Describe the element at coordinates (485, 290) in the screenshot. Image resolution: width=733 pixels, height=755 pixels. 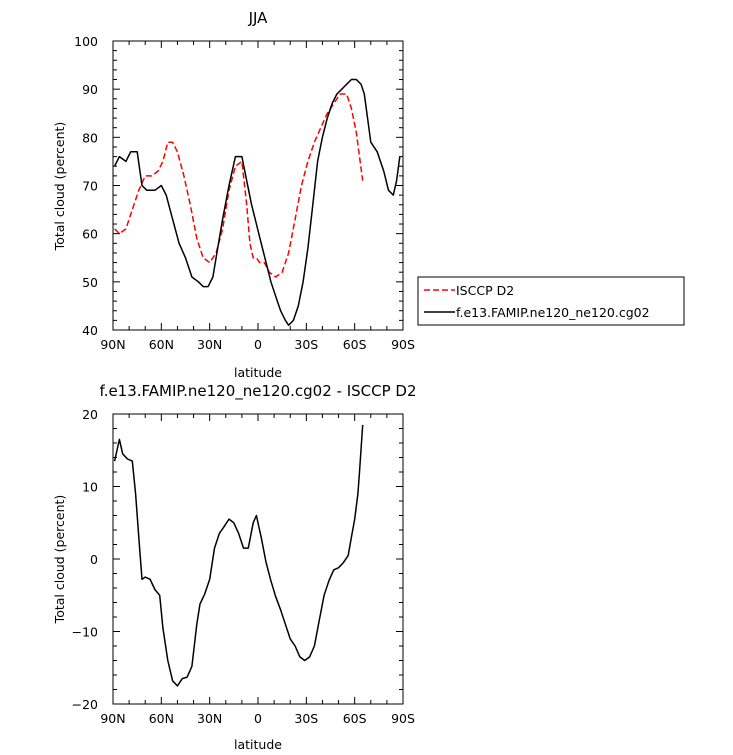
I see `legend-label-isccp: ISCCP D2` at that location.